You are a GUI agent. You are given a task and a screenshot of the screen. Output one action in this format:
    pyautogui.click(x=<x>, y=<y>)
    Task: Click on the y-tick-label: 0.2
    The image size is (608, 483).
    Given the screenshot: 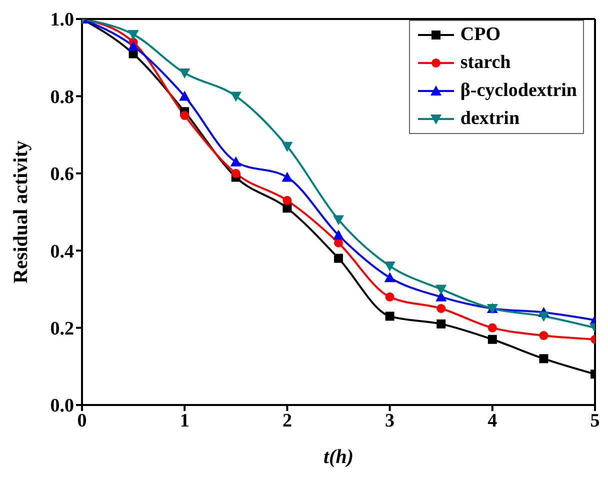 What is the action you would take?
    pyautogui.click(x=62, y=329)
    